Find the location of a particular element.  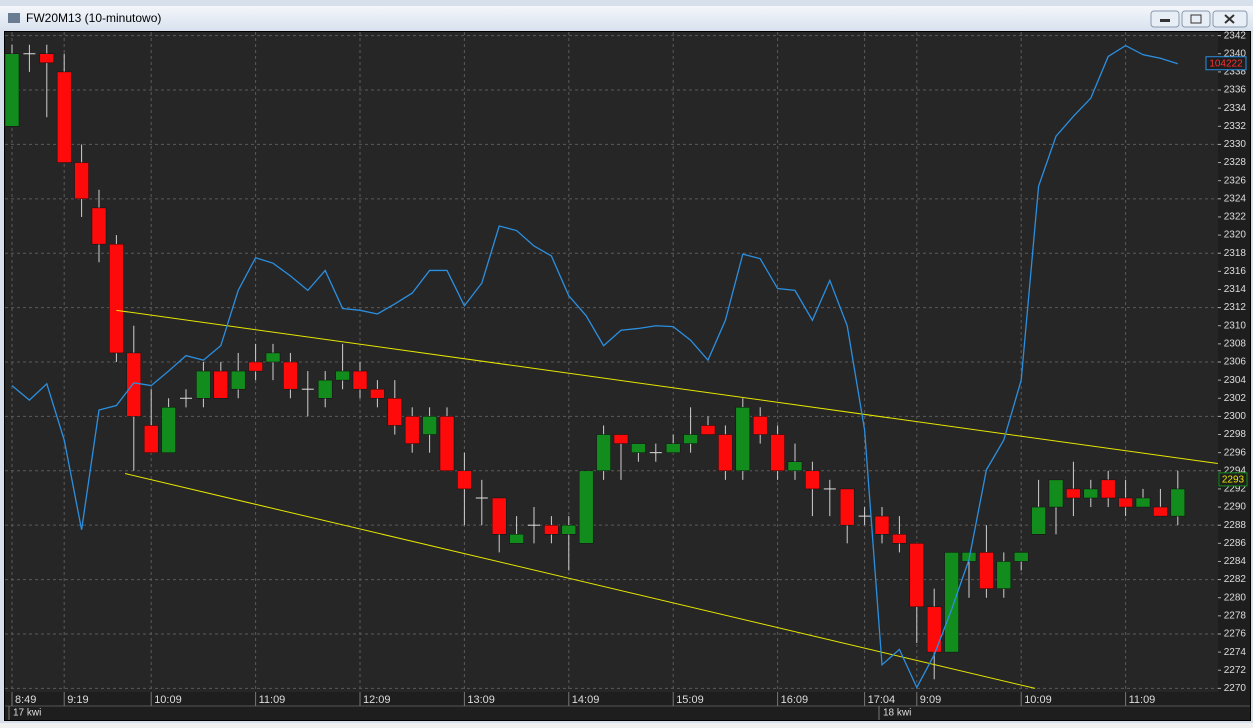

y-tick-label: 2308 is located at coordinates (1235, 344).